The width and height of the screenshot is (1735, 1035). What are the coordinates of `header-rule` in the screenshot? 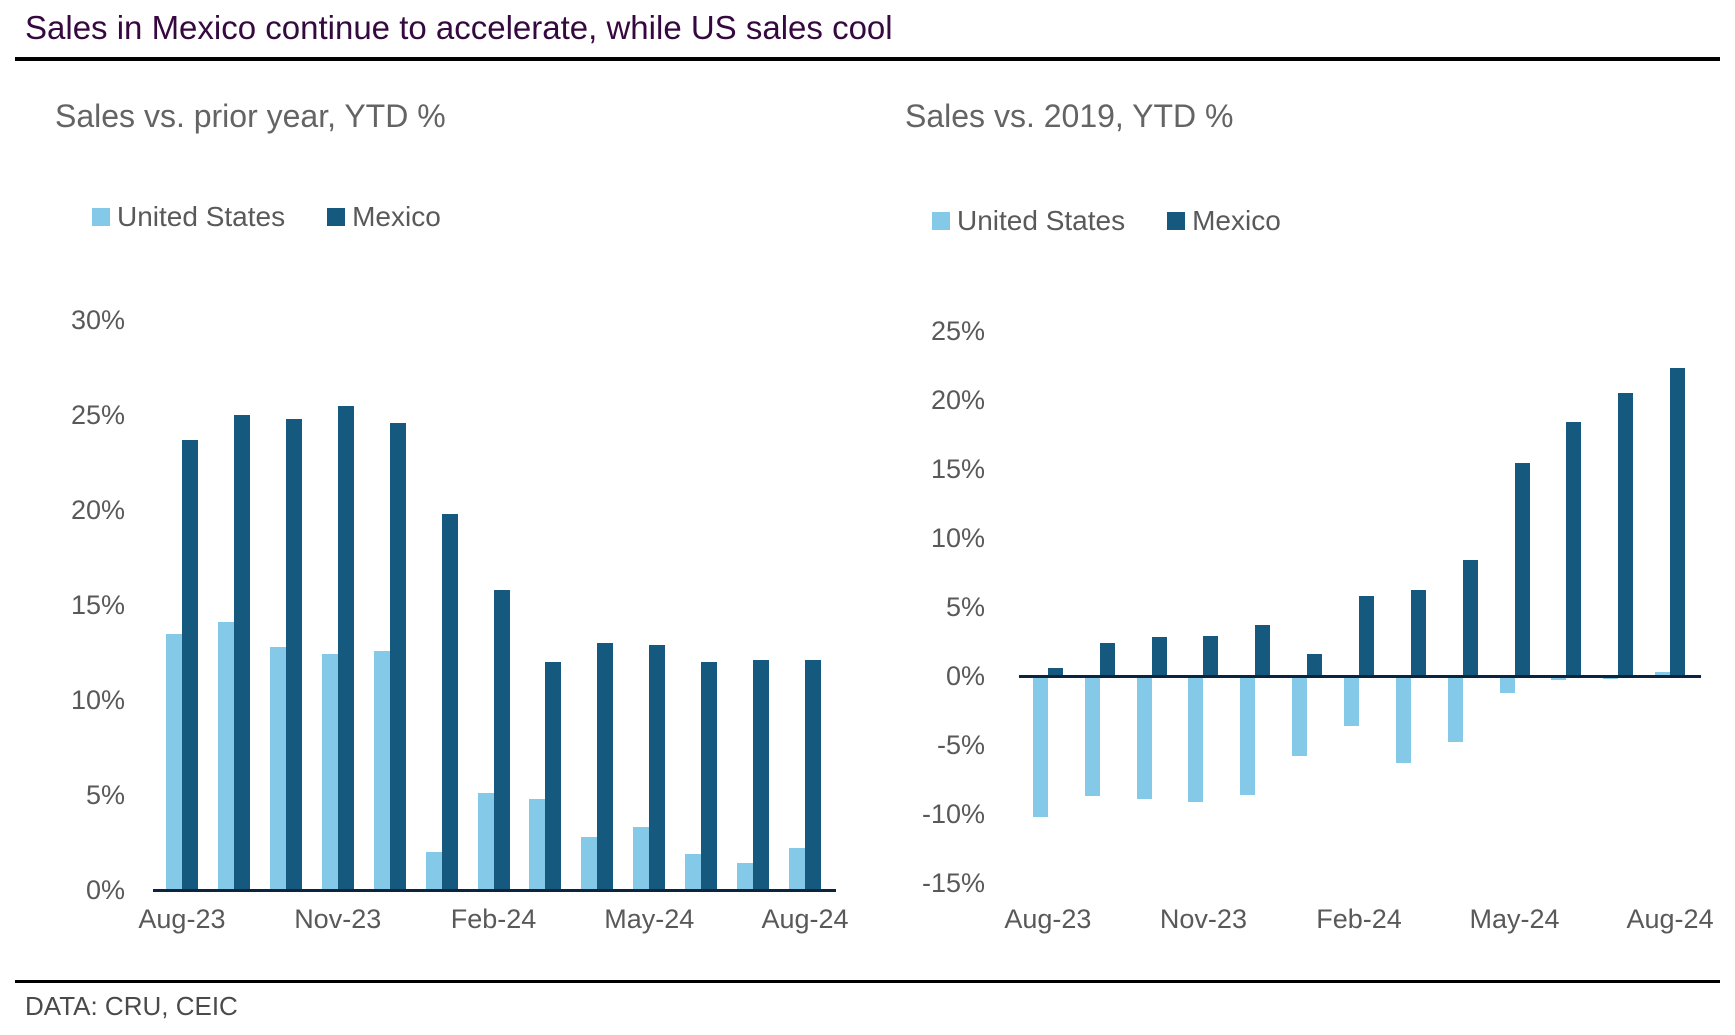 It's located at (867, 59).